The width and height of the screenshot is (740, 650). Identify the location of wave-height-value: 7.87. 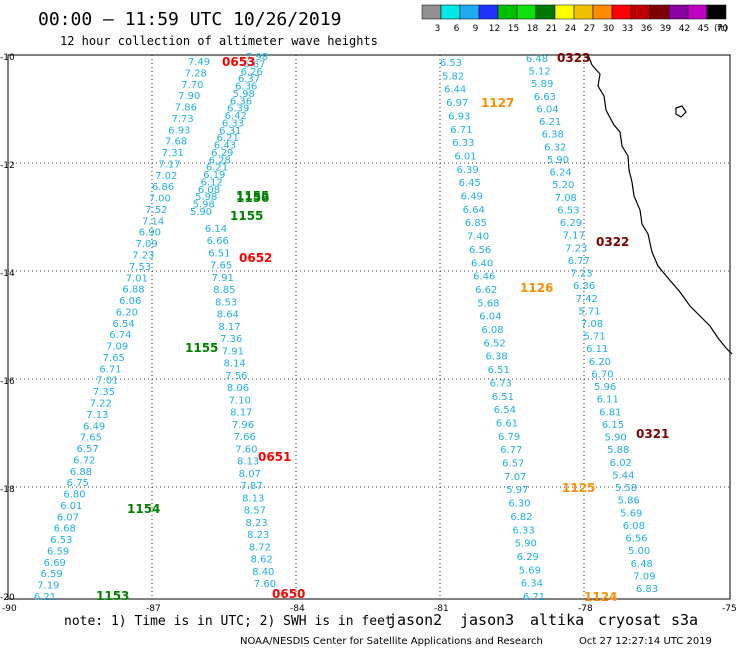
(251, 486).